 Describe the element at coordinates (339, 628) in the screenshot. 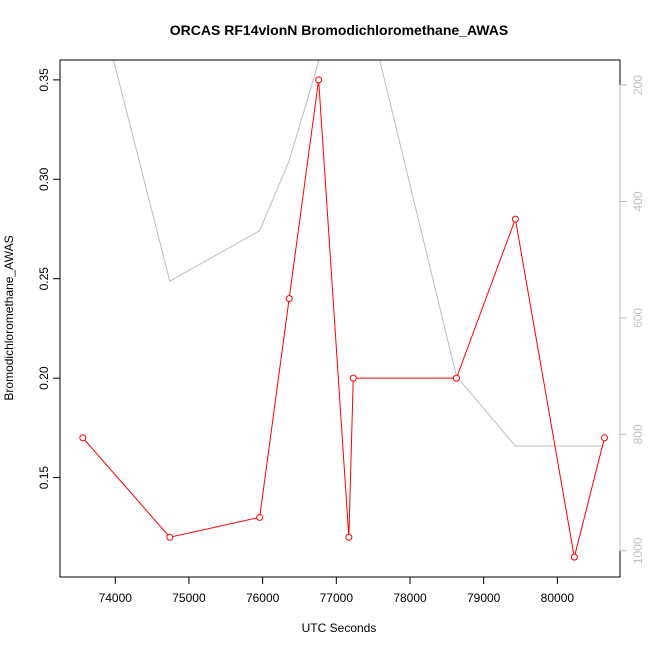

I see `x-axis-label: UTC Seconds` at that location.